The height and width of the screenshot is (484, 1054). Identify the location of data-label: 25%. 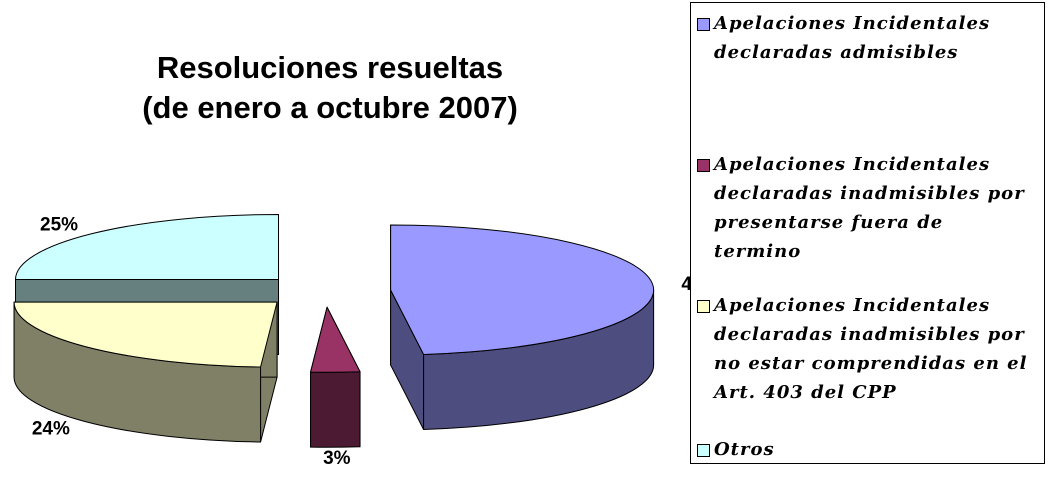
(59, 224).